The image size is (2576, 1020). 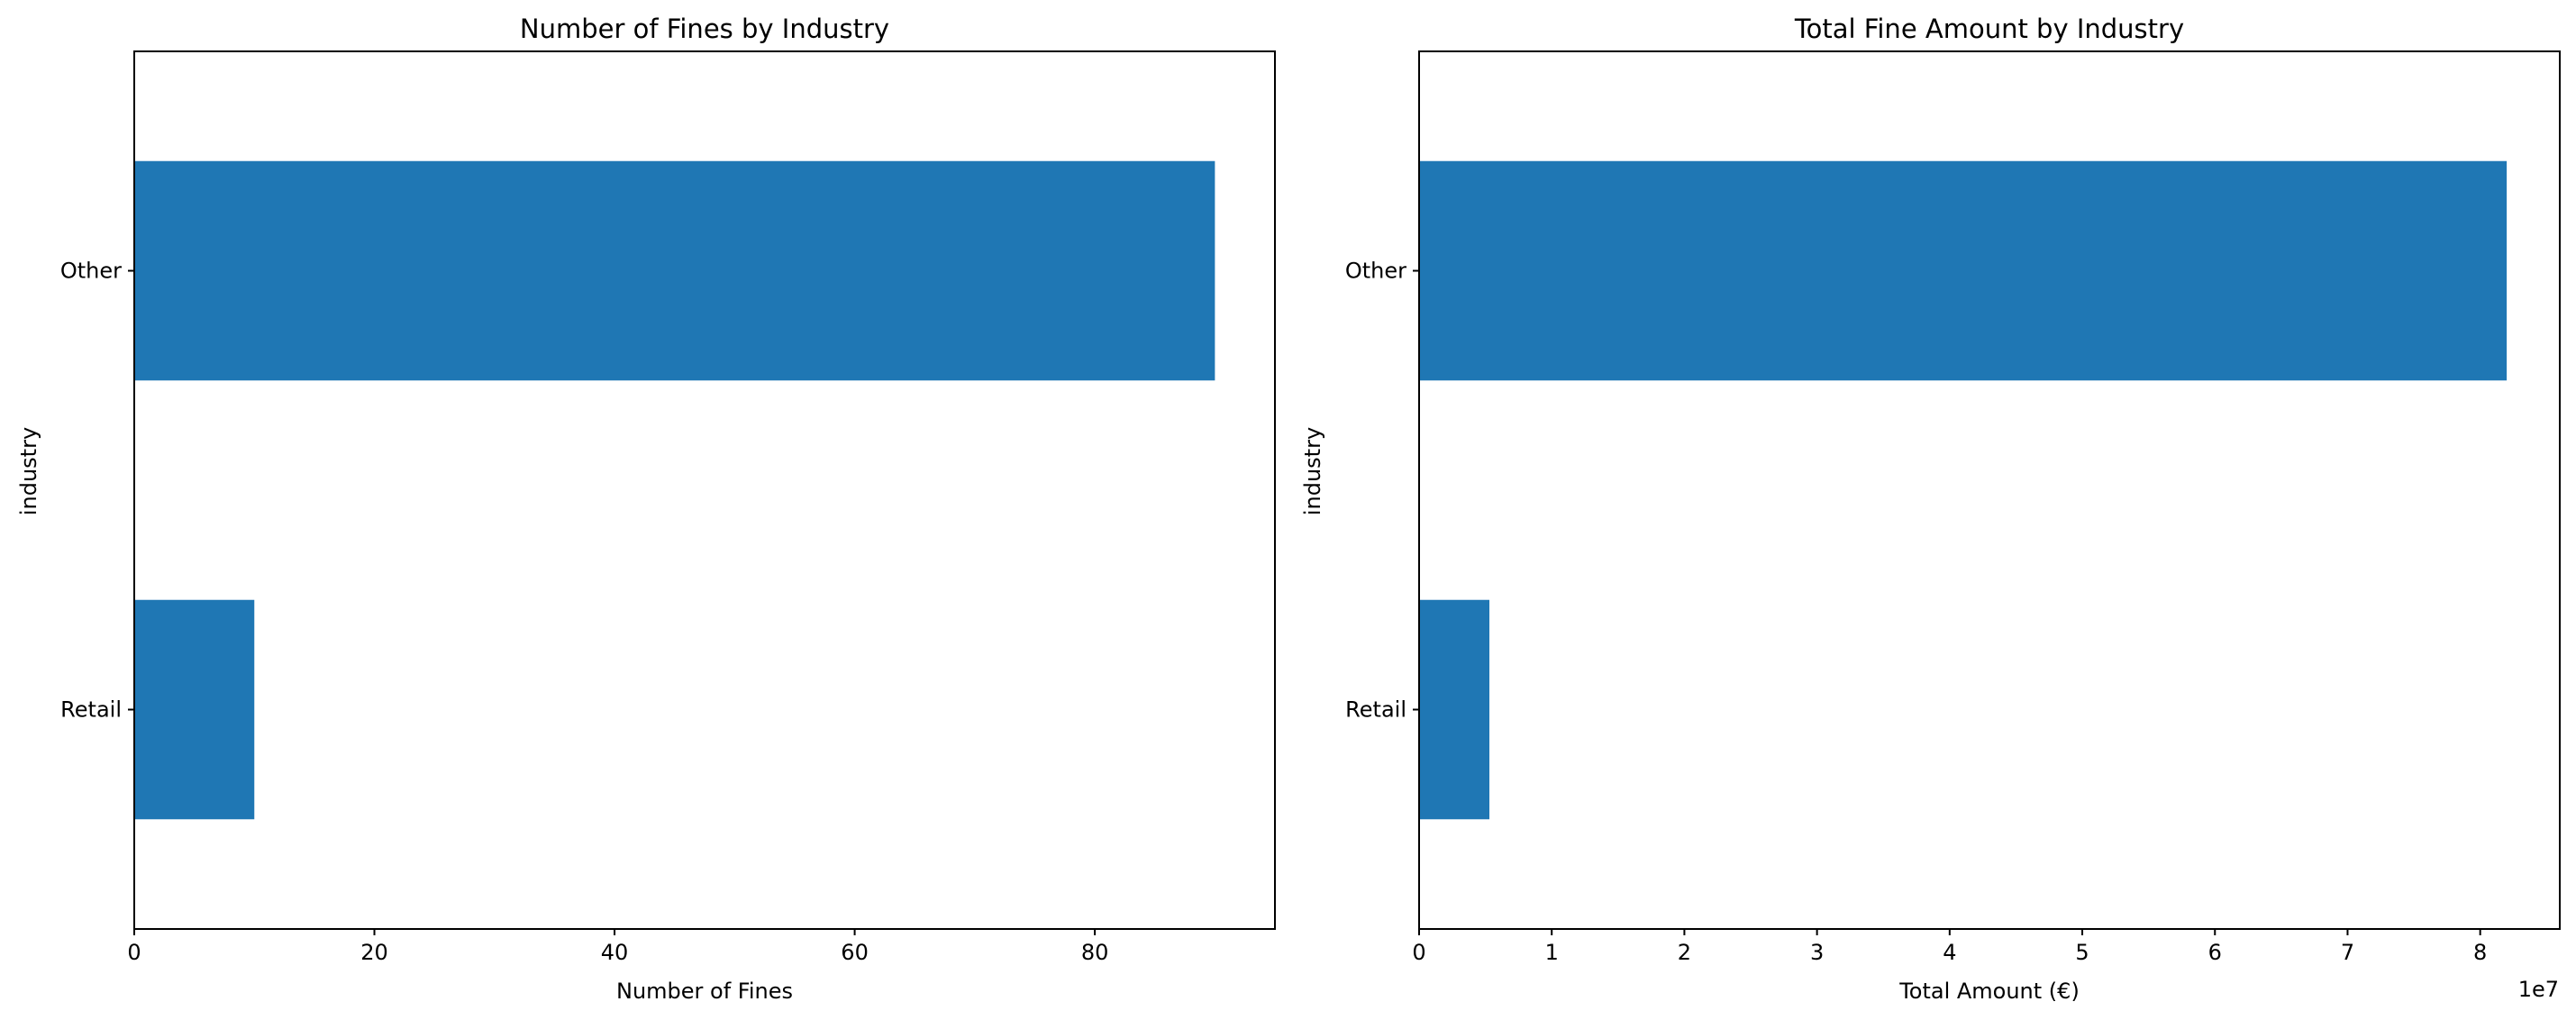 What do you see at coordinates (704, 992) in the screenshot?
I see `x-axis-label: Number of Fines` at bounding box center [704, 992].